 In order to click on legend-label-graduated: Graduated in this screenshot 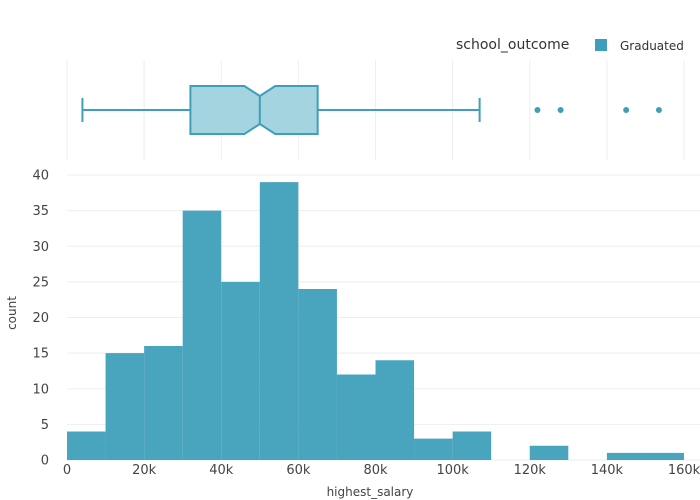, I will do `click(652, 46)`.